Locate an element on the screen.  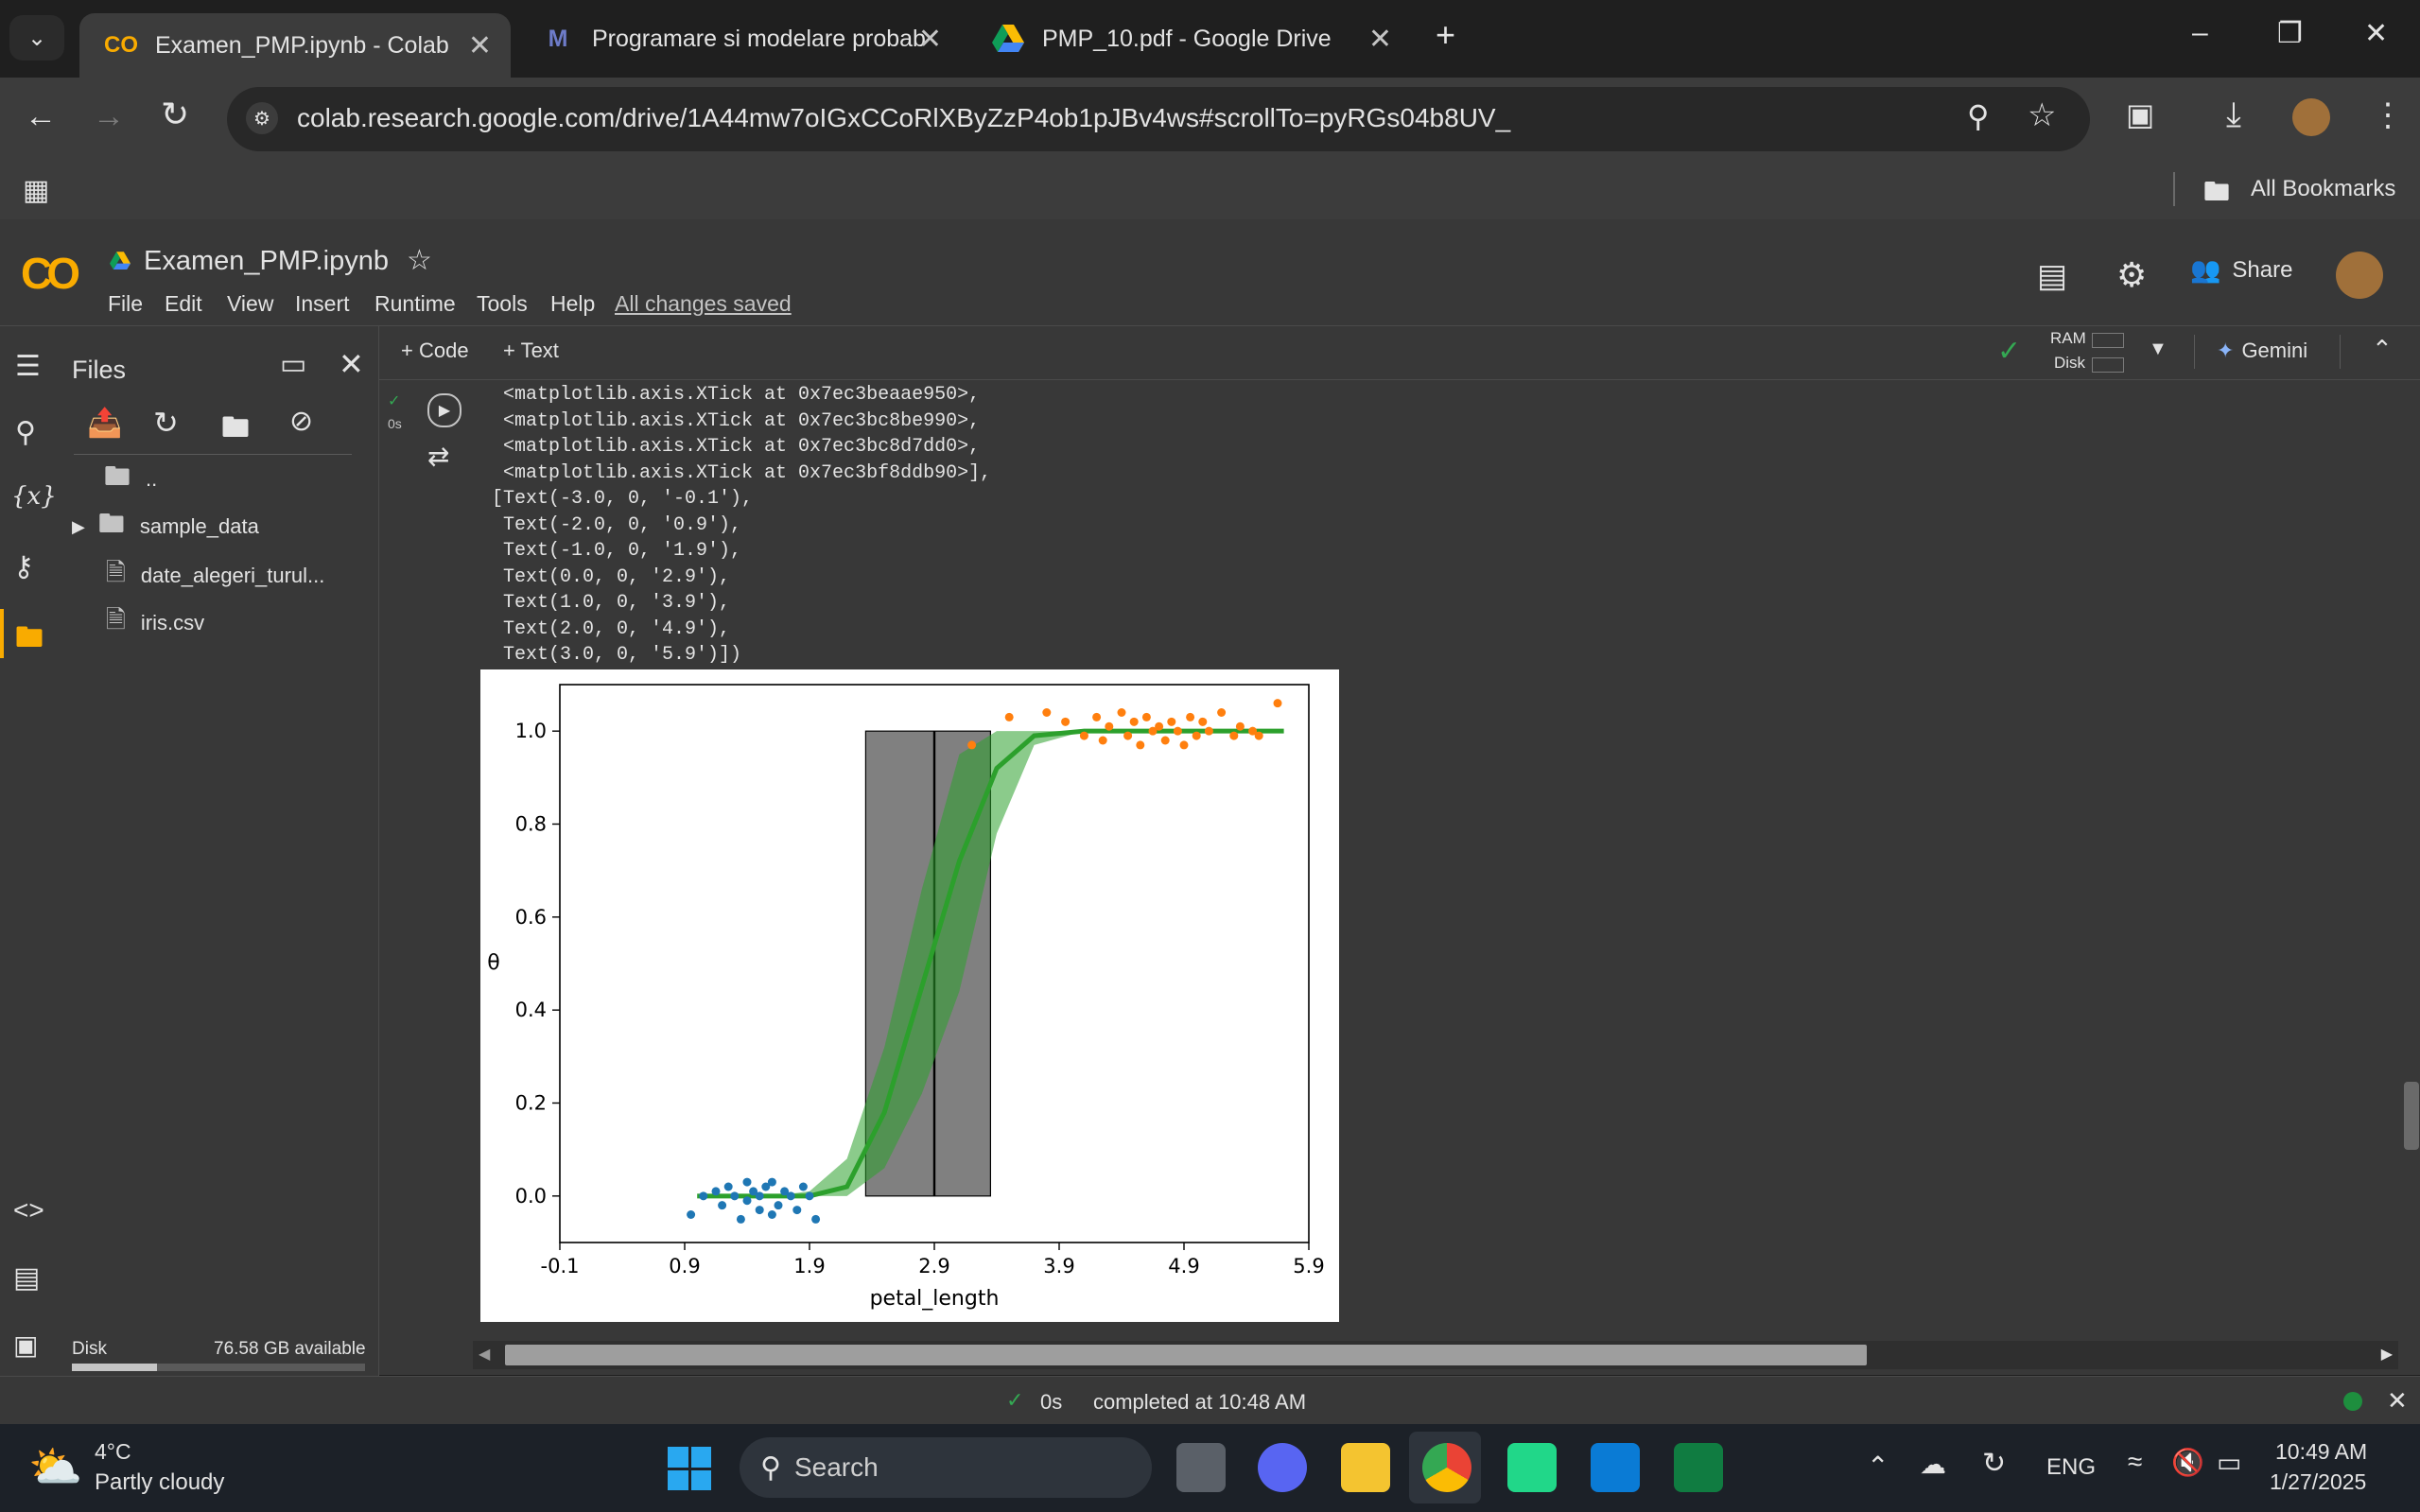
profile-avatar is located at coordinates (2311, 117).